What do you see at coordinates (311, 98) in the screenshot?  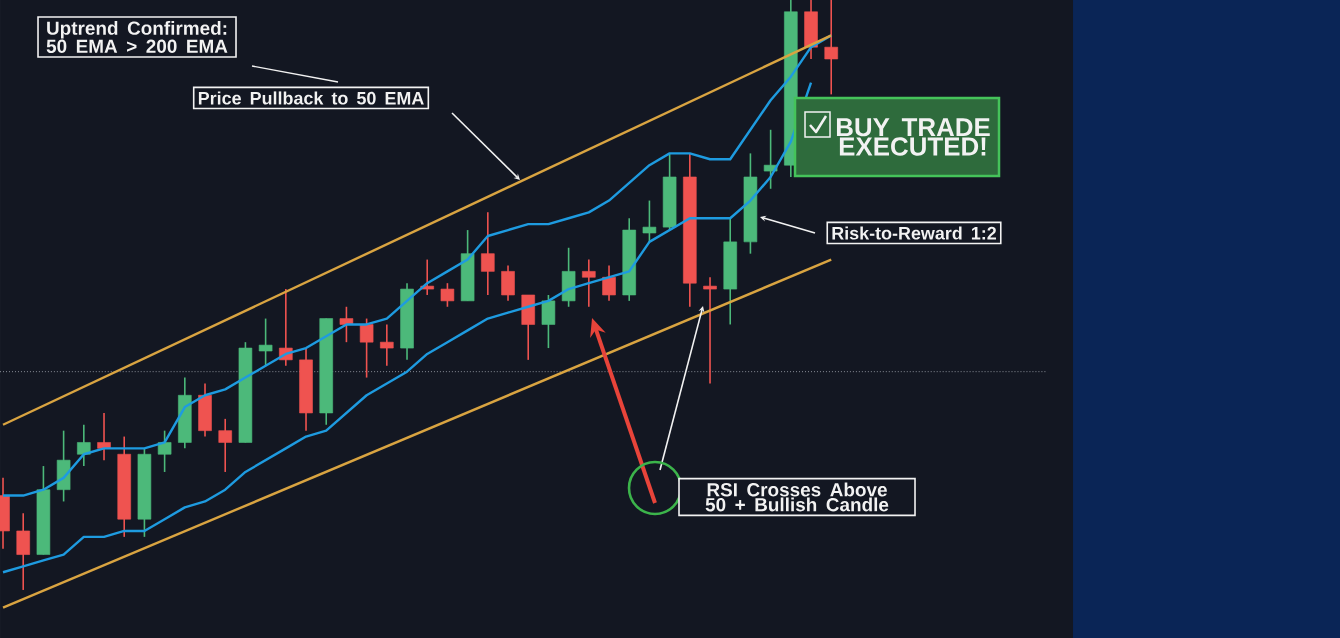 I see `annotation: Price Pullback to 50 EMA` at bounding box center [311, 98].